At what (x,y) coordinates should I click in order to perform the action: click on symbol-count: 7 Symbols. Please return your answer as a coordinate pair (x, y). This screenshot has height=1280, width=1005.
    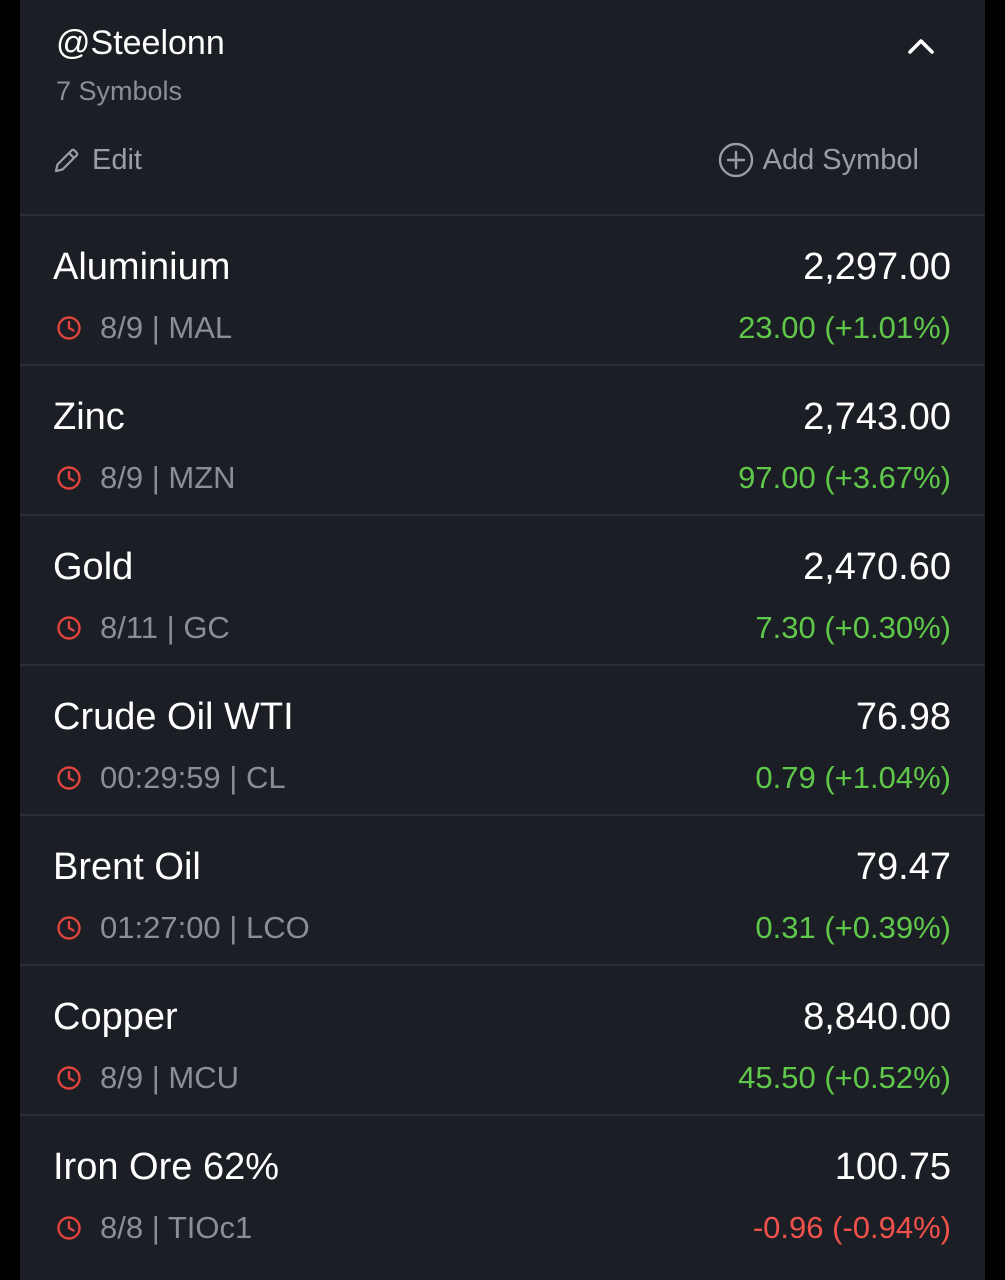
    Looking at the image, I should click on (119, 91).